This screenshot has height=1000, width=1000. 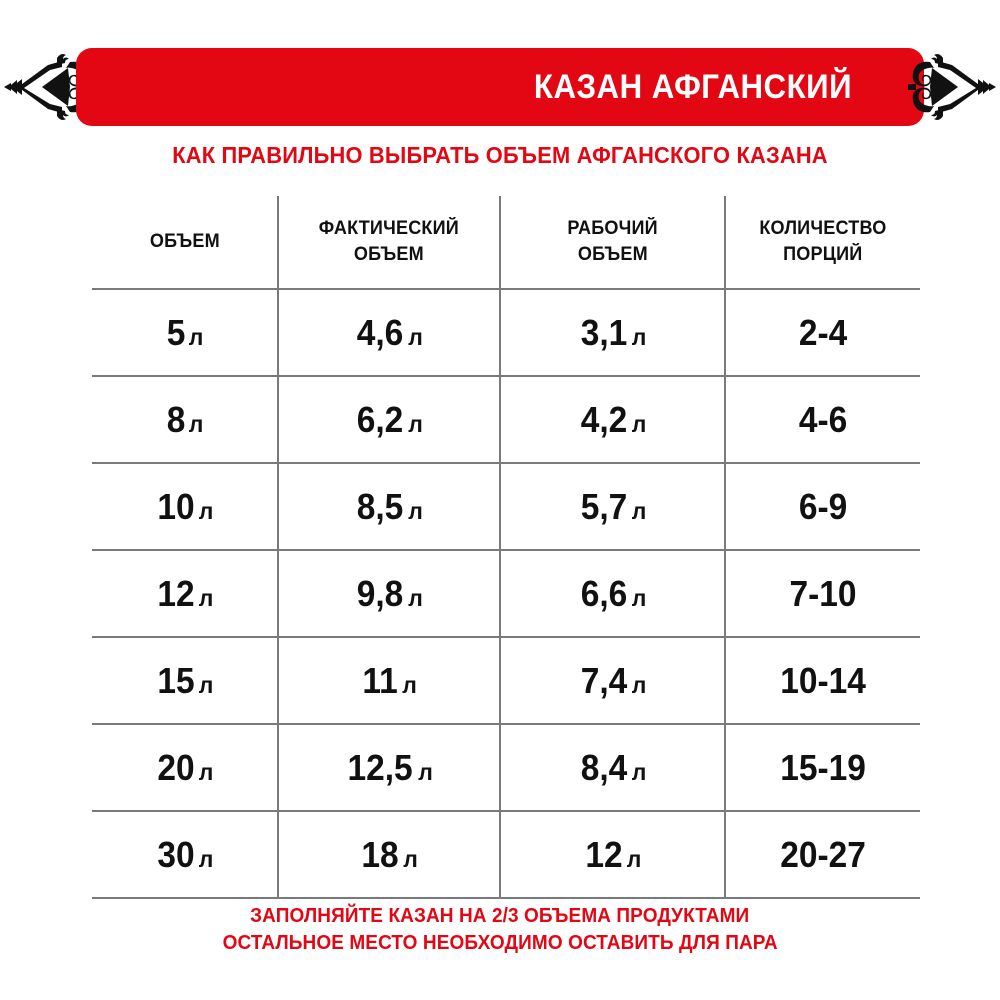 I want to click on table-row: 30 л 18 л 12 л 20-27, so click(x=506, y=854).